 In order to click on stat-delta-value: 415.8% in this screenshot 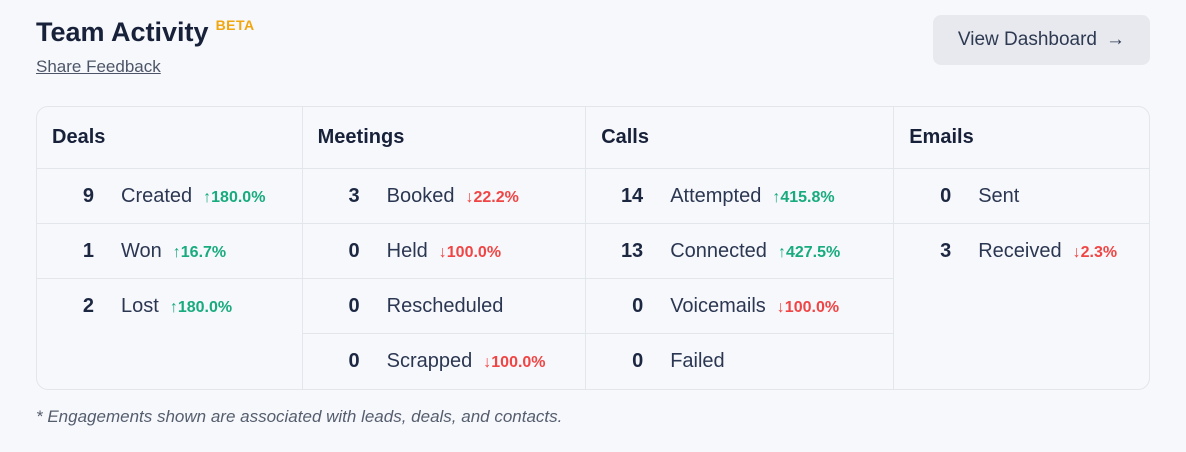, I will do `click(807, 197)`.